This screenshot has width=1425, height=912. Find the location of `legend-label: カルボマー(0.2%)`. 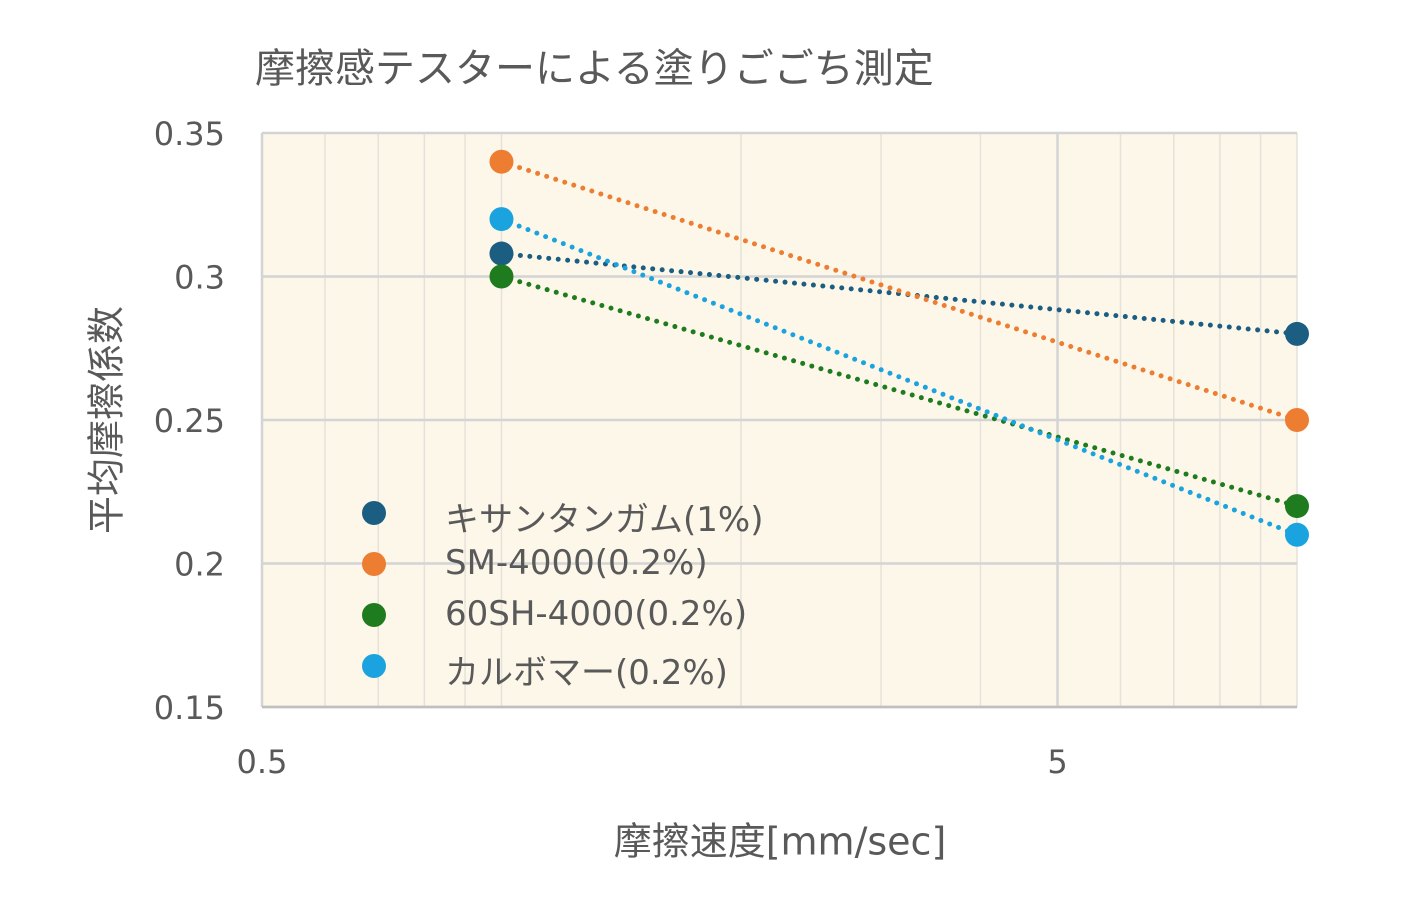

legend-label: カルボマー(0.2%) is located at coordinates (586, 673).